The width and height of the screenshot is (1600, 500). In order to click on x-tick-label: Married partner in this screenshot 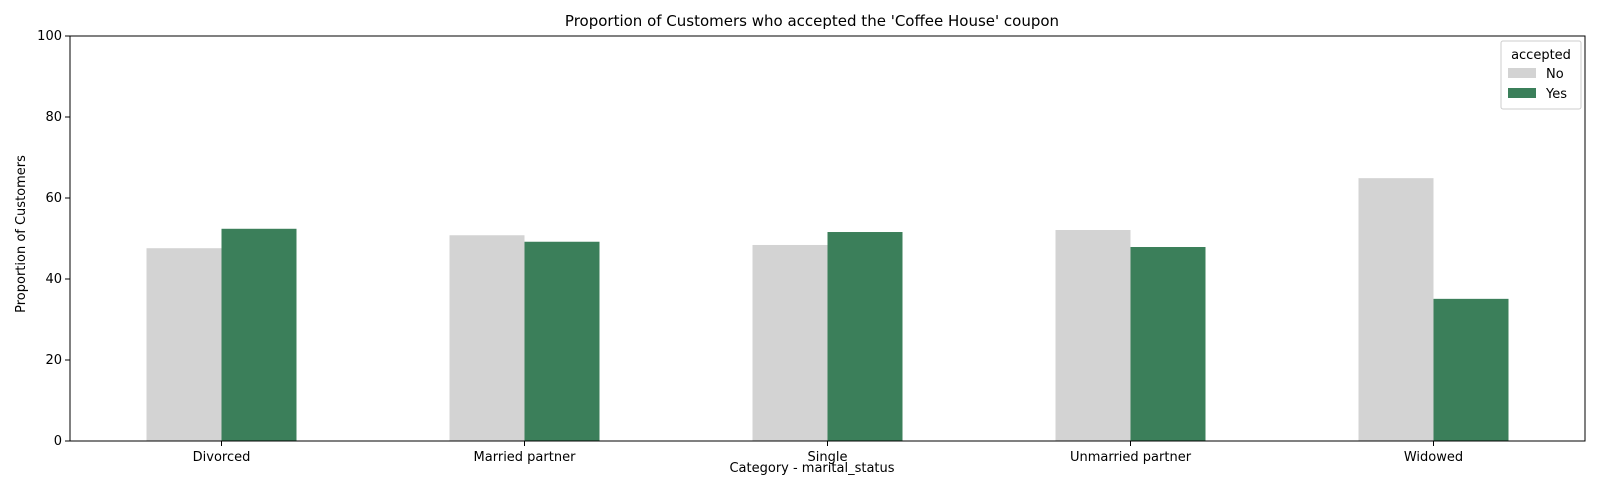, I will do `click(525, 457)`.